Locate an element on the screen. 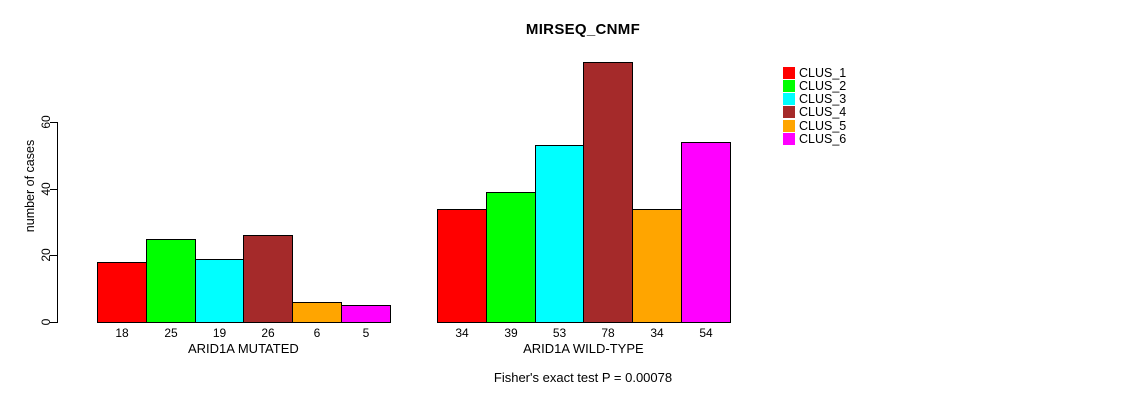 This screenshot has height=400, width=1140. bar-value-label: 5 is located at coordinates (366, 333).